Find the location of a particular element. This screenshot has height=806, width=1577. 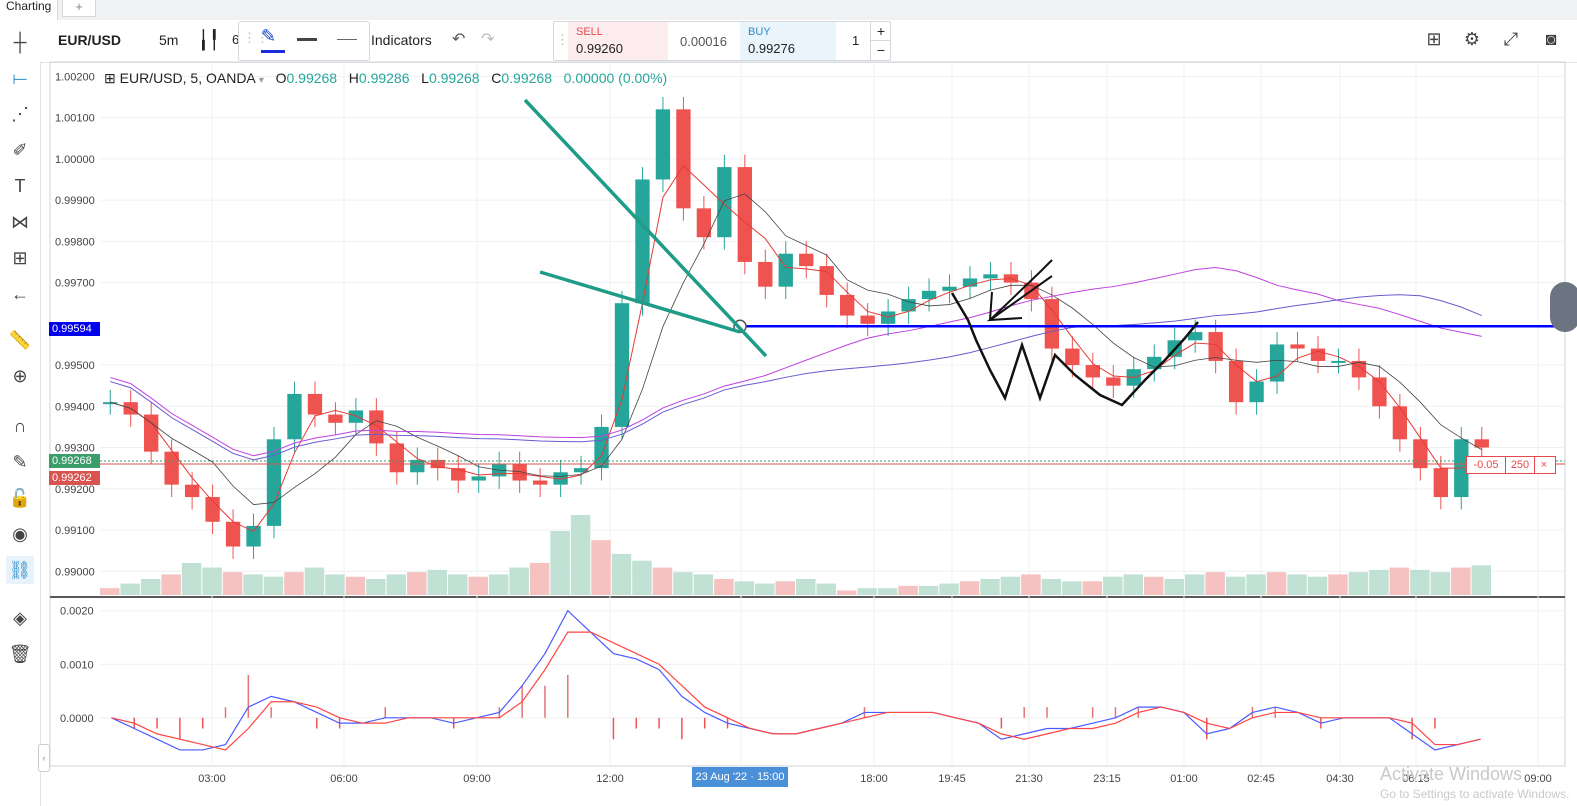

interval-selector: 5m is located at coordinates (169, 40).